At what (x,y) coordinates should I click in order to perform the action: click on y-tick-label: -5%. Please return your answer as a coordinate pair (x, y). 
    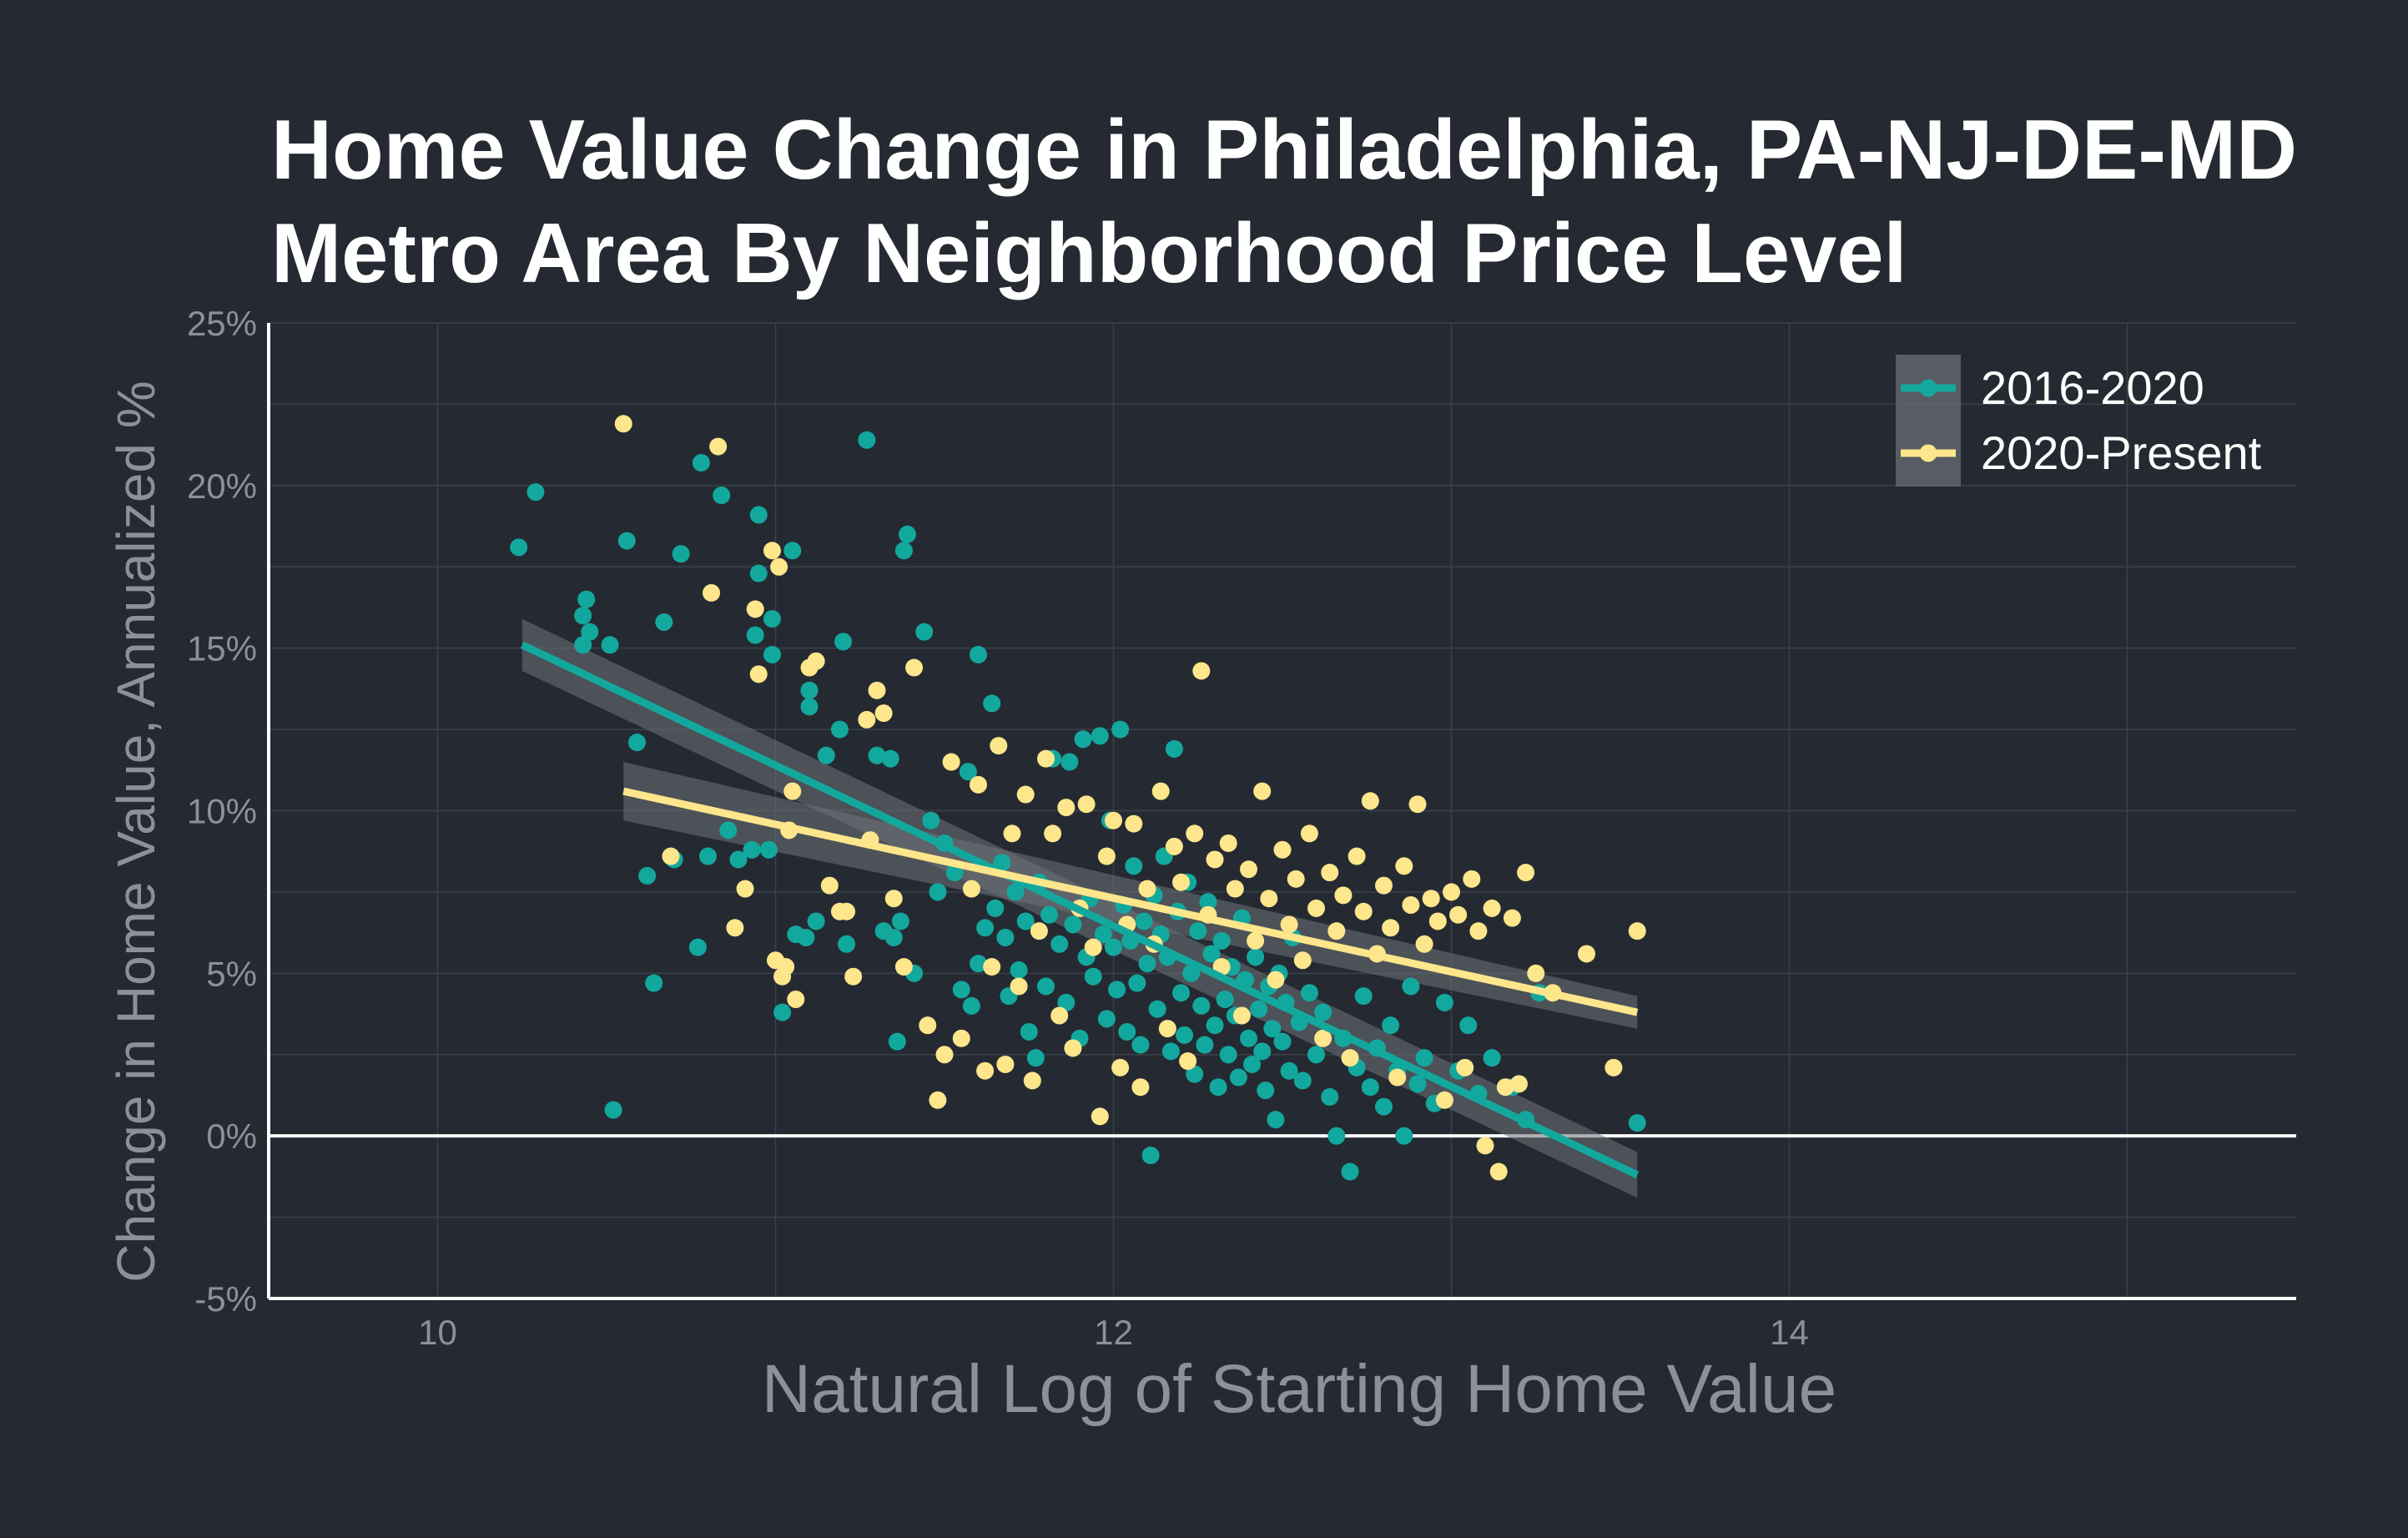
    Looking at the image, I should click on (225, 1299).